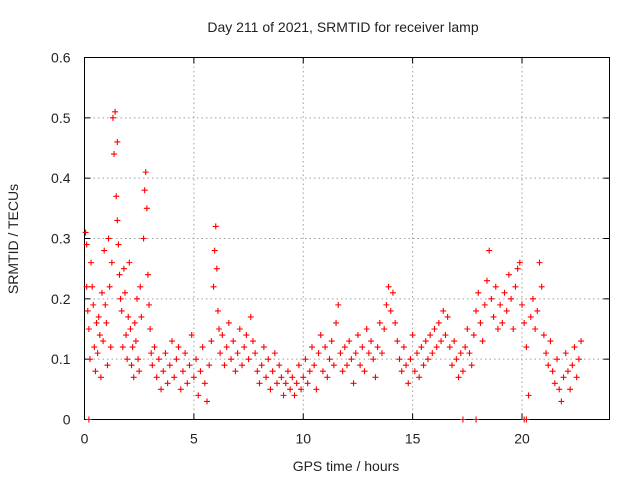 The width and height of the screenshot is (640, 480). I want to click on x-axis-label: GPS time / hours, so click(346, 466).